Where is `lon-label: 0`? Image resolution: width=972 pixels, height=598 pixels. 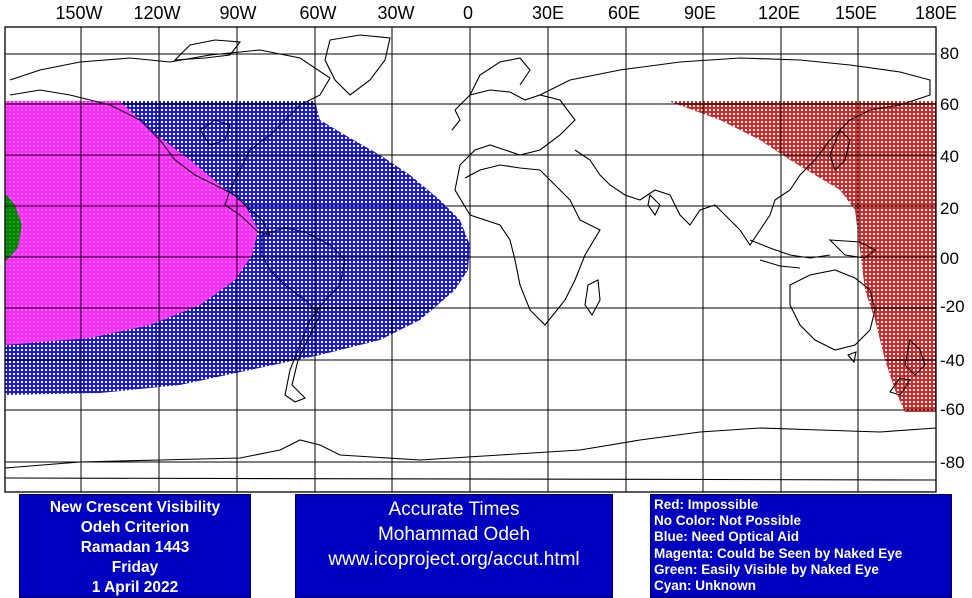
lon-label: 0 is located at coordinates (468, 13).